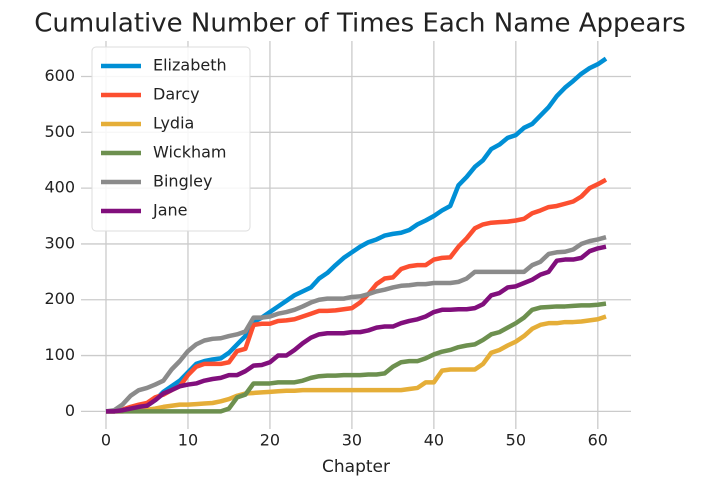 This screenshot has height=487, width=719. What do you see at coordinates (434, 440) in the screenshot?
I see `x-tick-label: 40` at bounding box center [434, 440].